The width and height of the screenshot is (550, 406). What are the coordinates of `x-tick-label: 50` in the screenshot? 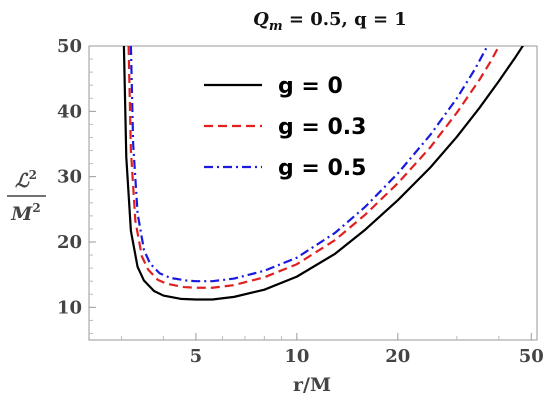 It's located at (531, 356).